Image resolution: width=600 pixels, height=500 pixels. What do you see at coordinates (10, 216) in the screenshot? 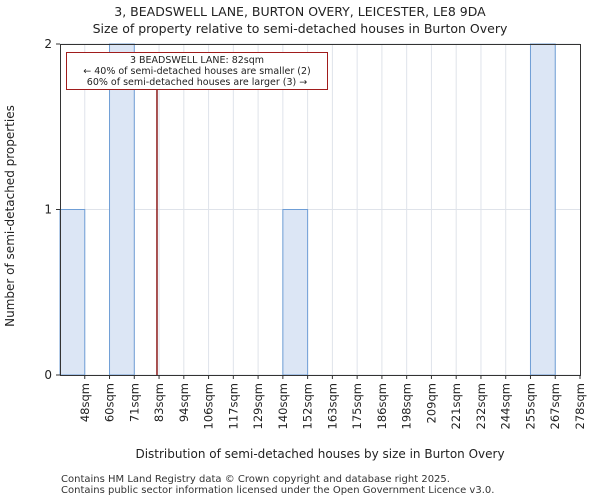
I see `y-axis-label: Number of semi-detached properties` at bounding box center [10, 216].